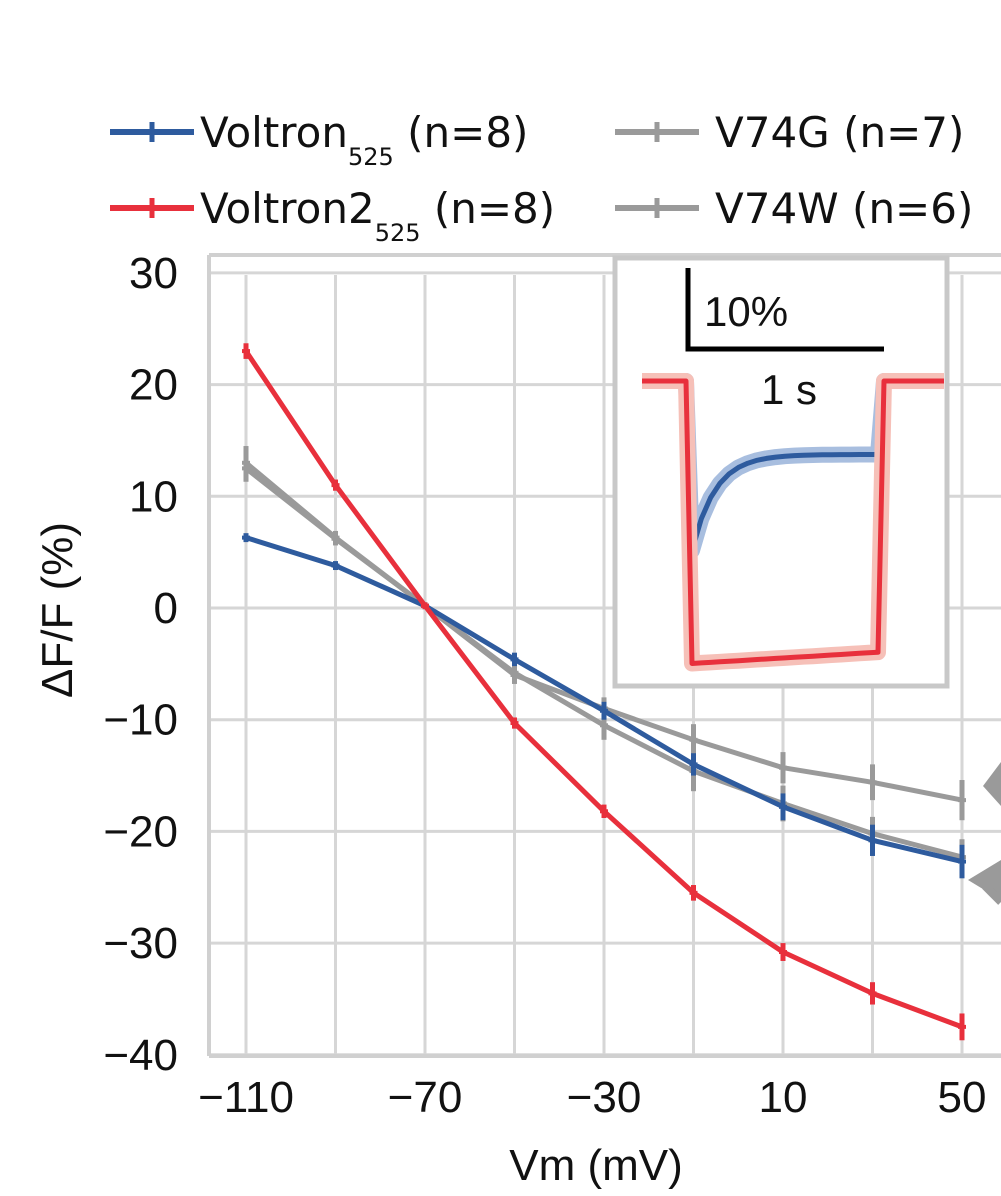  I want to click on x-axis-label: Vm (mV), so click(596, 1165).